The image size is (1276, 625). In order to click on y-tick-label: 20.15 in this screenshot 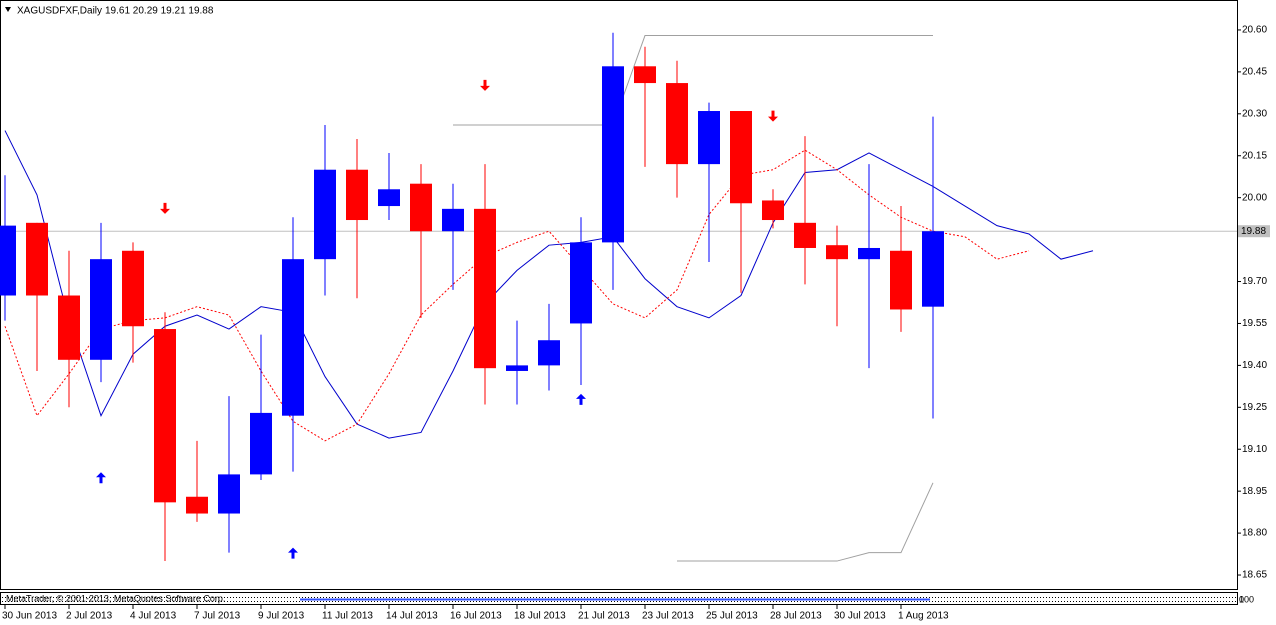, I will do `click(1254, 155)`.